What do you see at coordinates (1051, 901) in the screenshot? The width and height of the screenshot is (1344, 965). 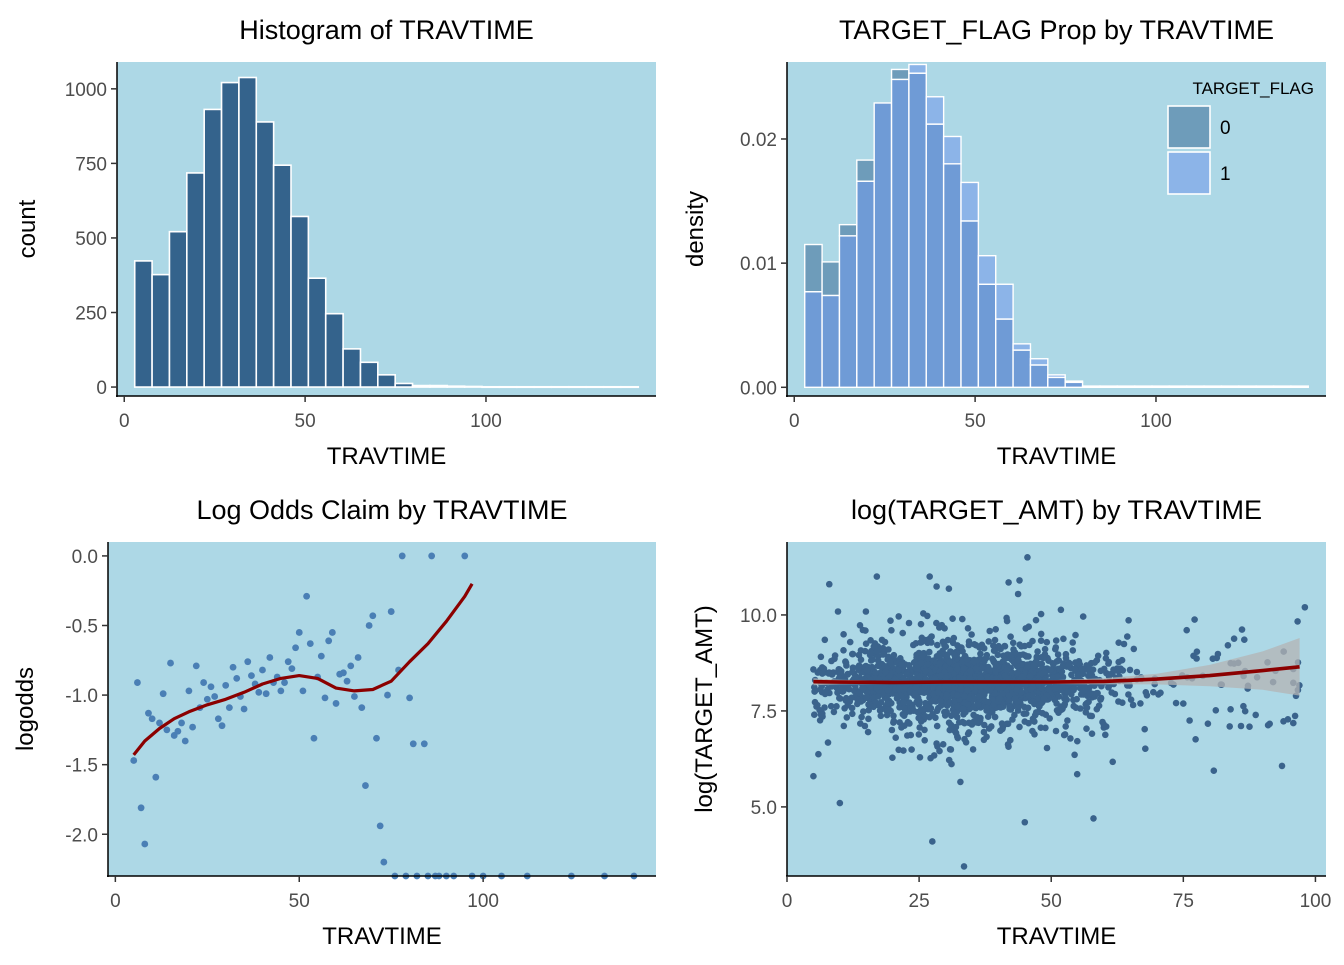 I see `x-tick-label: 50` at bounding box center [1051, 901].